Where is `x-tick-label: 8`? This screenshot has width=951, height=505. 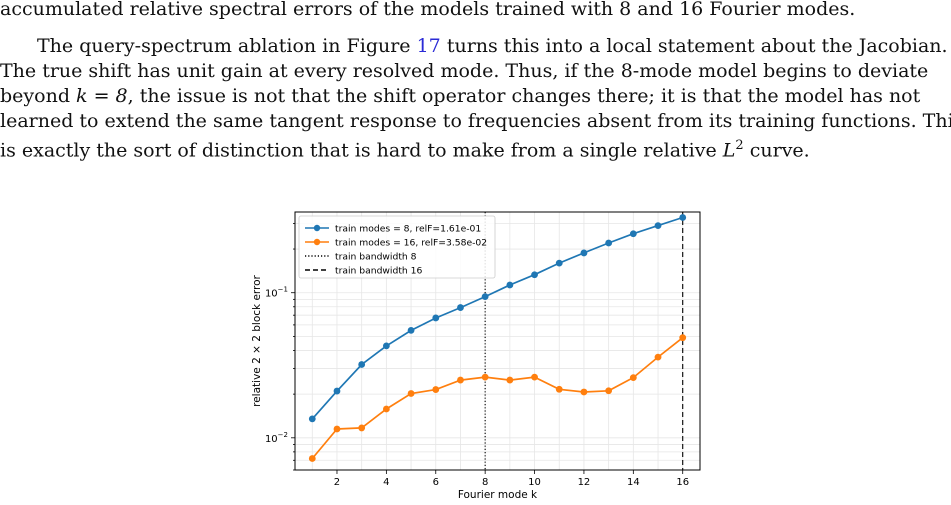 x-tick-label: 8 is located at coordinates (485, 482).